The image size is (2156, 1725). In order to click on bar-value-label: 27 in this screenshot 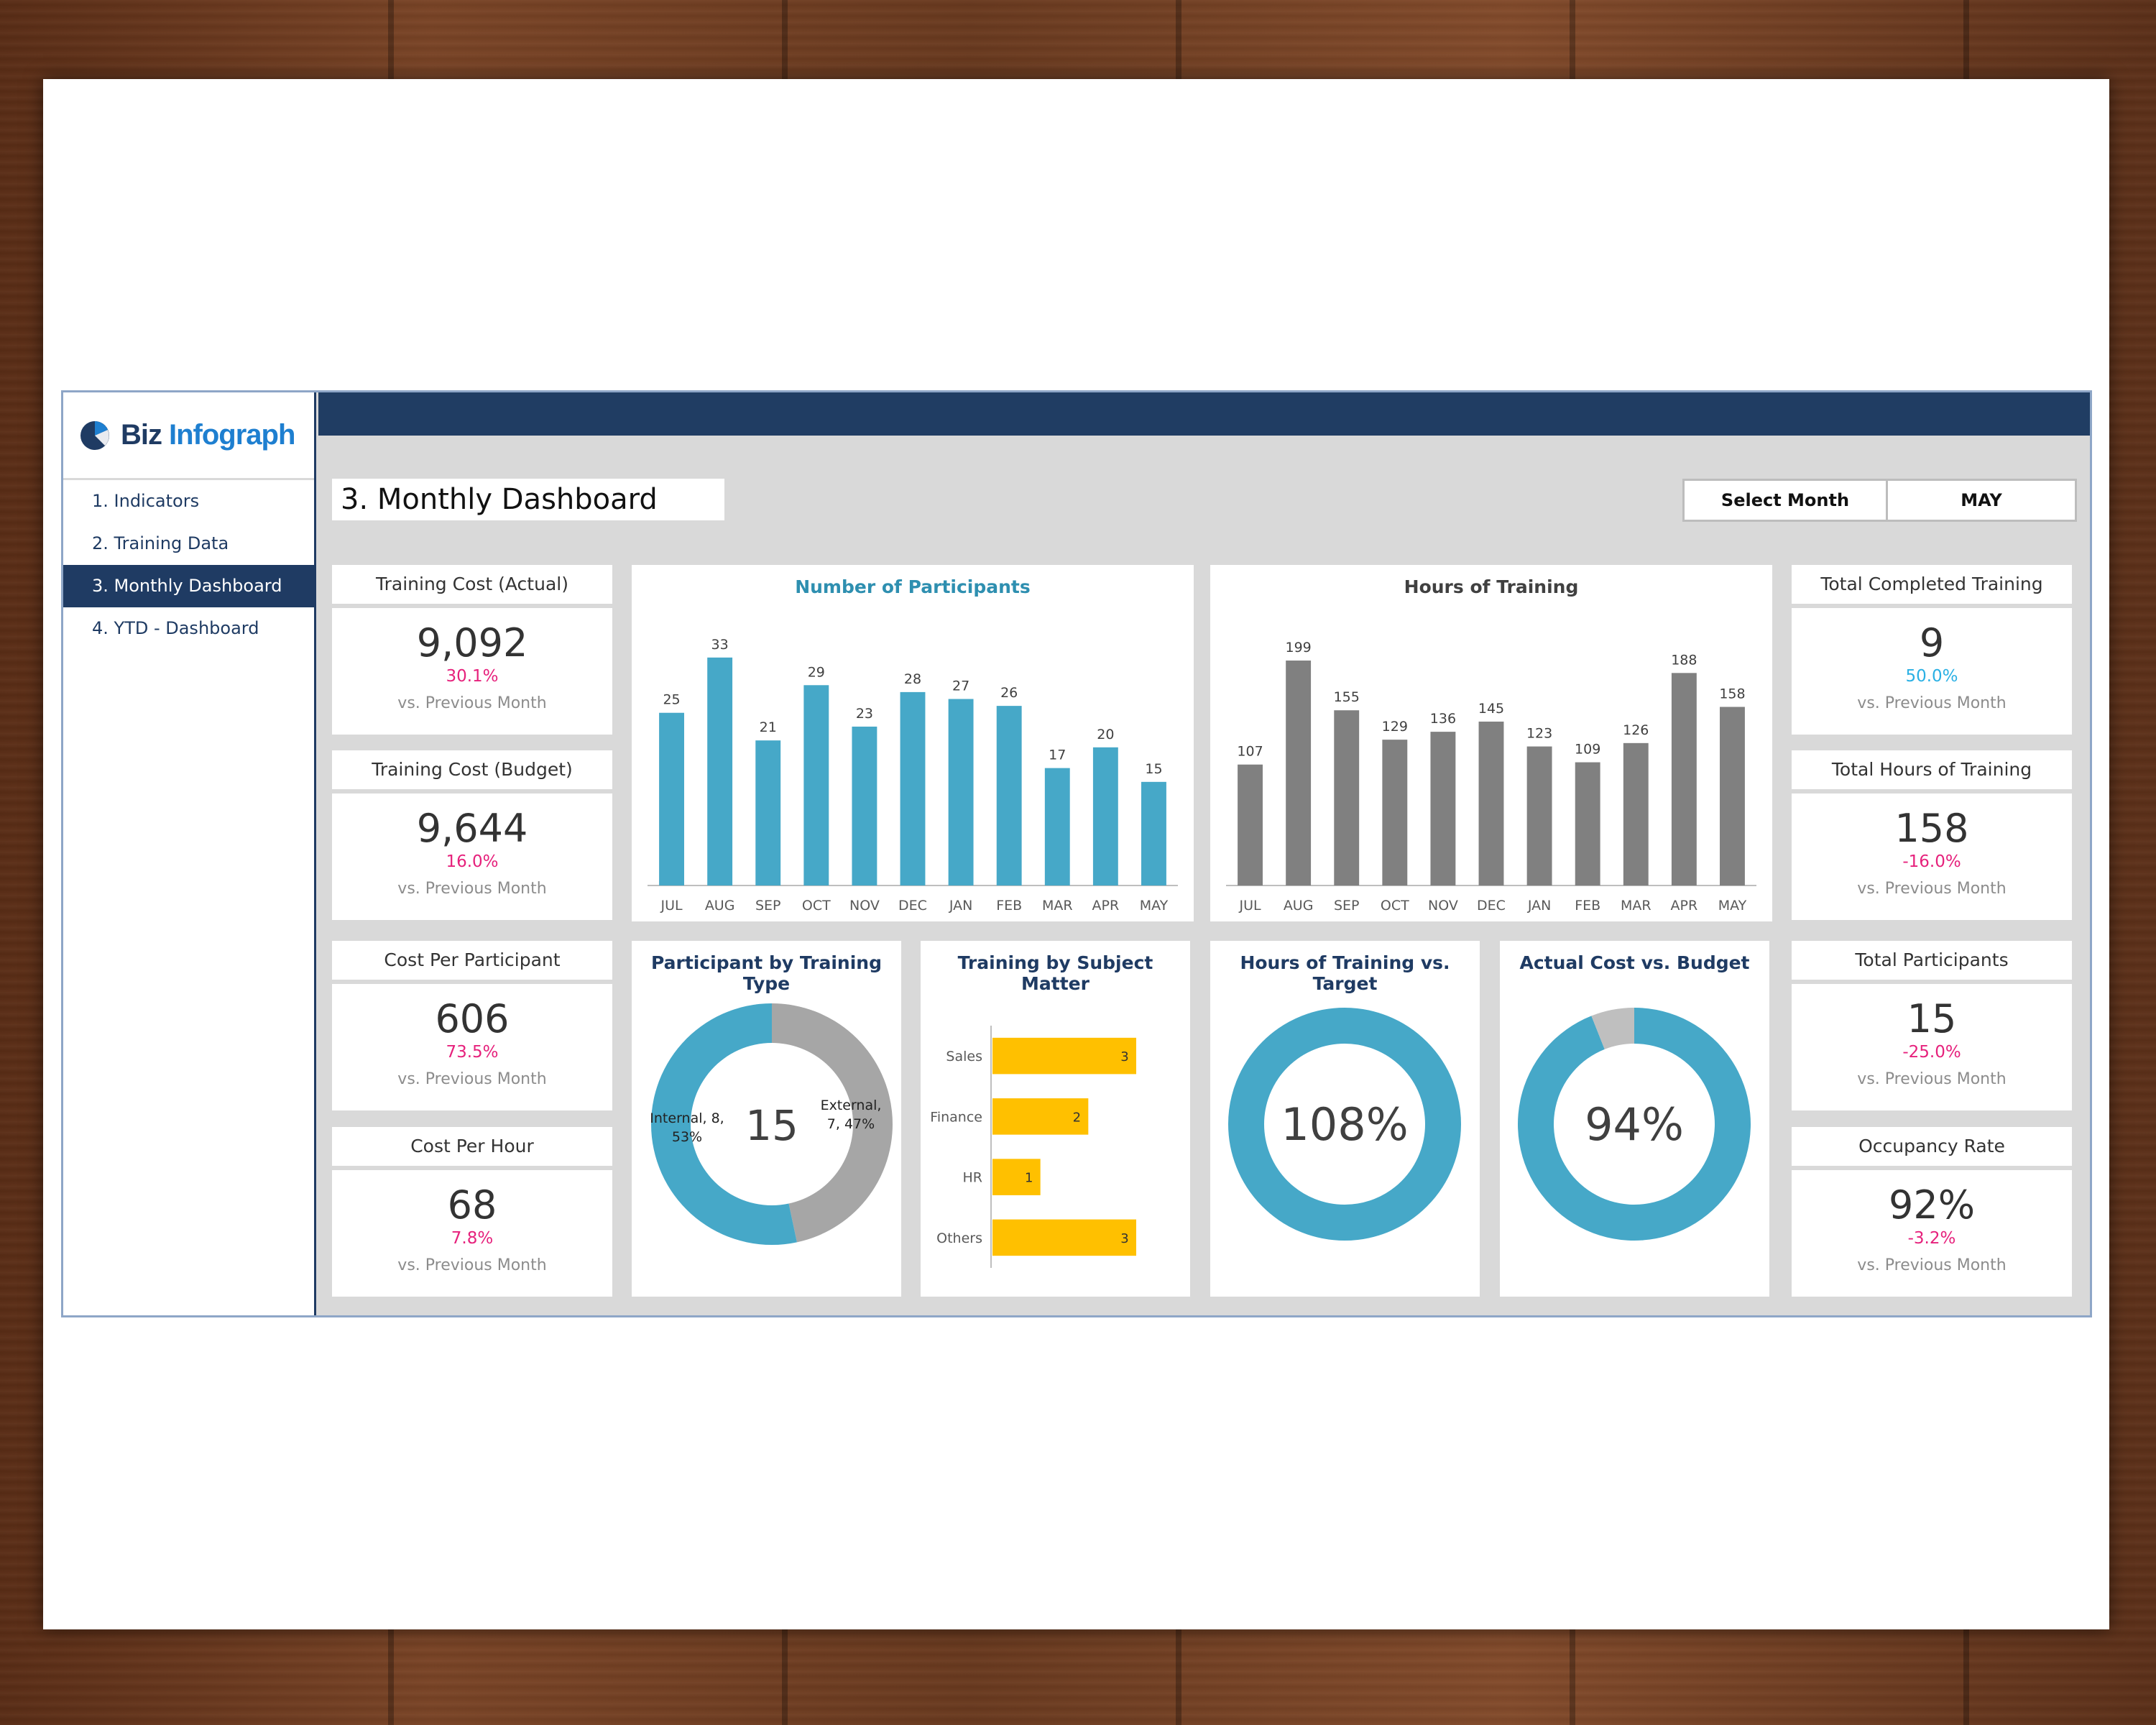, I will do `click(961, 686)`.